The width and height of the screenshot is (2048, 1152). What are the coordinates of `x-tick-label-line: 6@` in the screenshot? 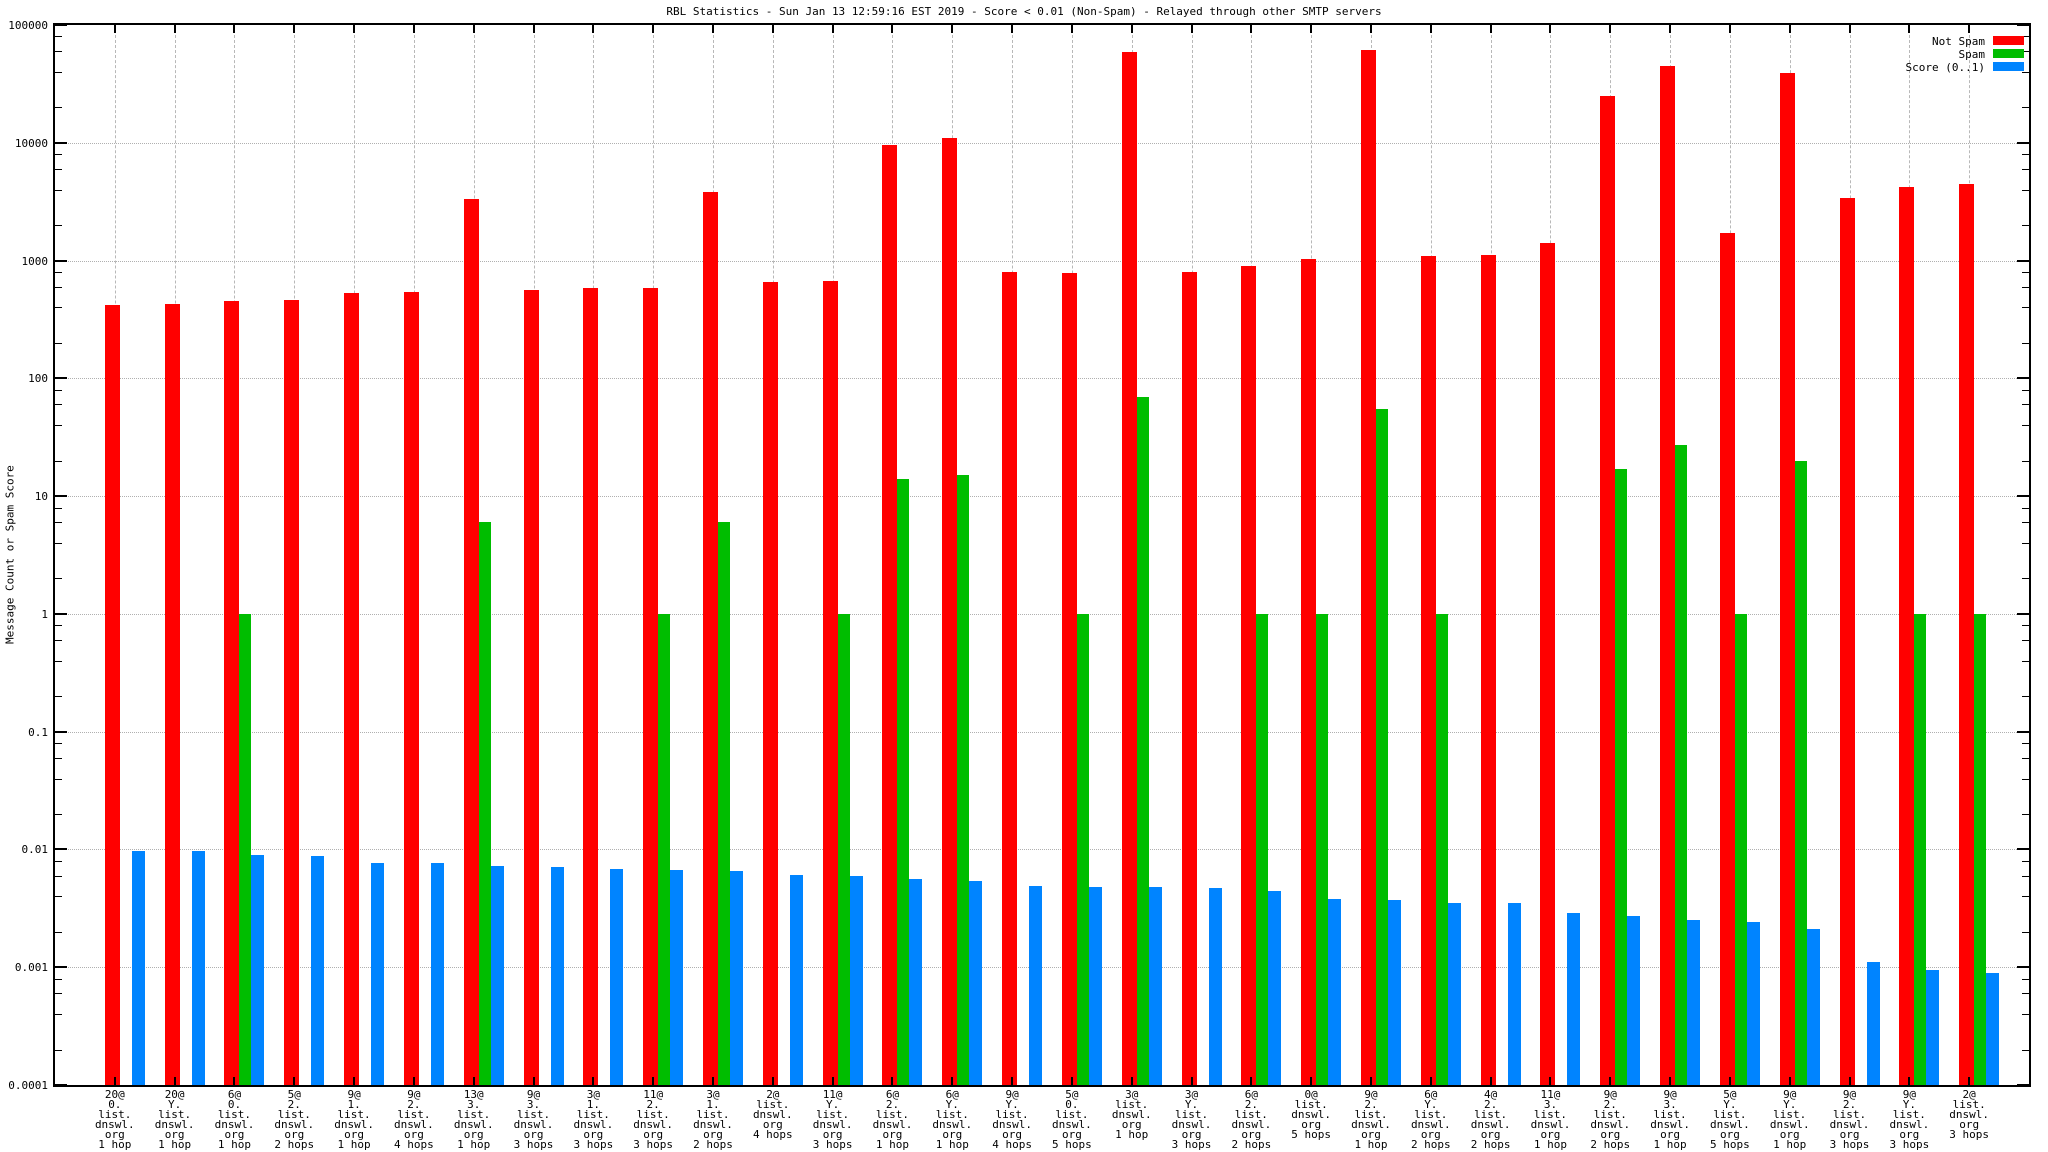 It's located at (1251, 1094).